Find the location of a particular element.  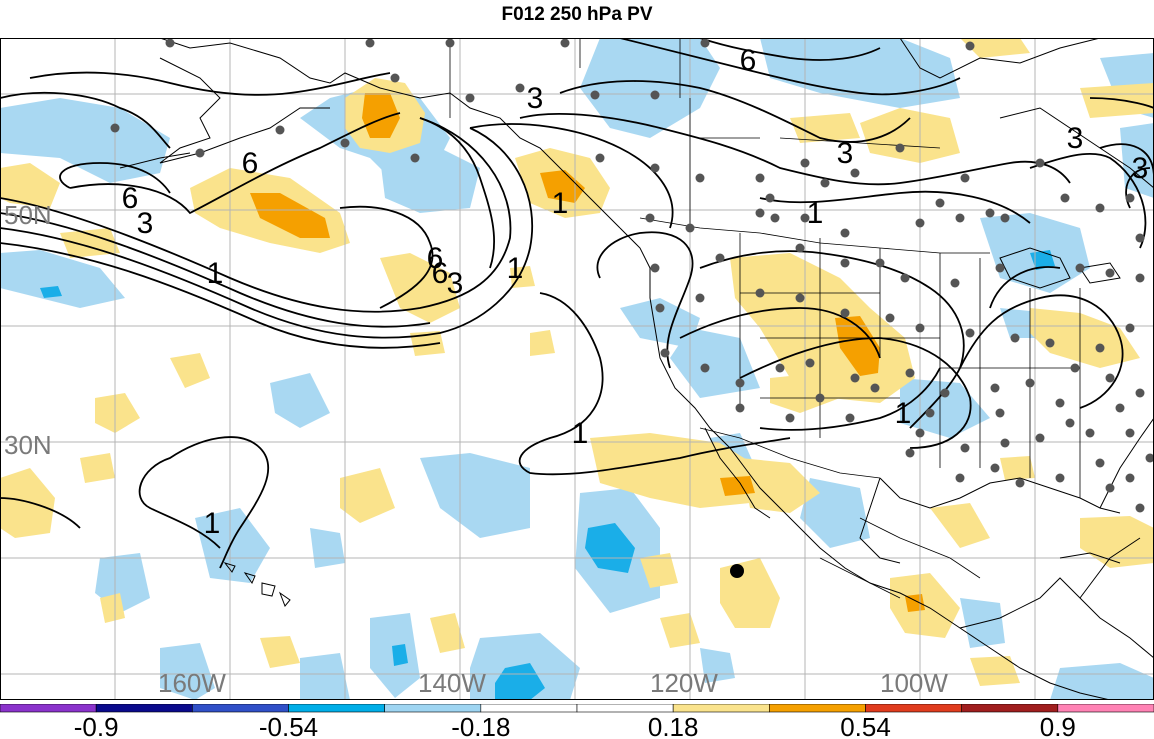

colorbar: -0.9 -0.54 -0.18 0.18 0.54 0.9 is located at coordinates (577, 721).